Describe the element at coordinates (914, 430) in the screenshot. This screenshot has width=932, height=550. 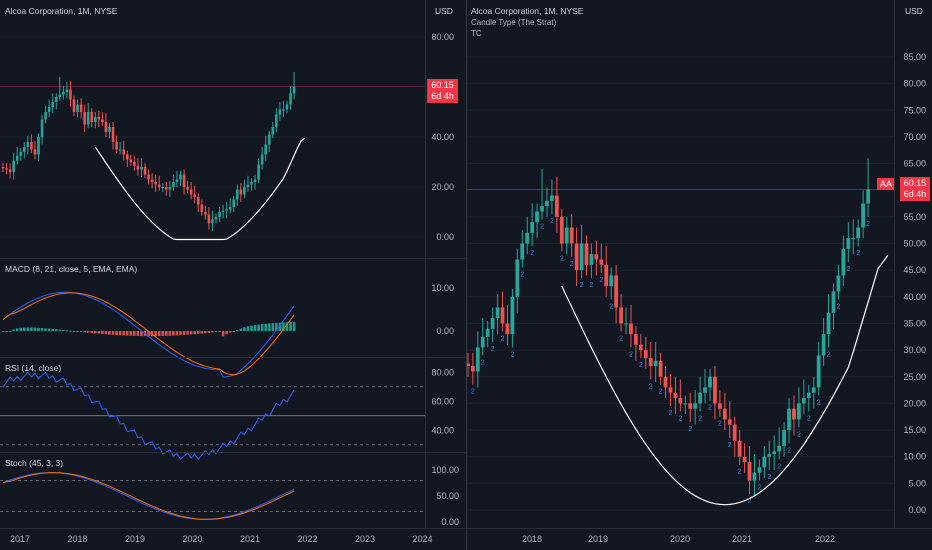
I see `right-price-tick-label: 15.00` at that location.